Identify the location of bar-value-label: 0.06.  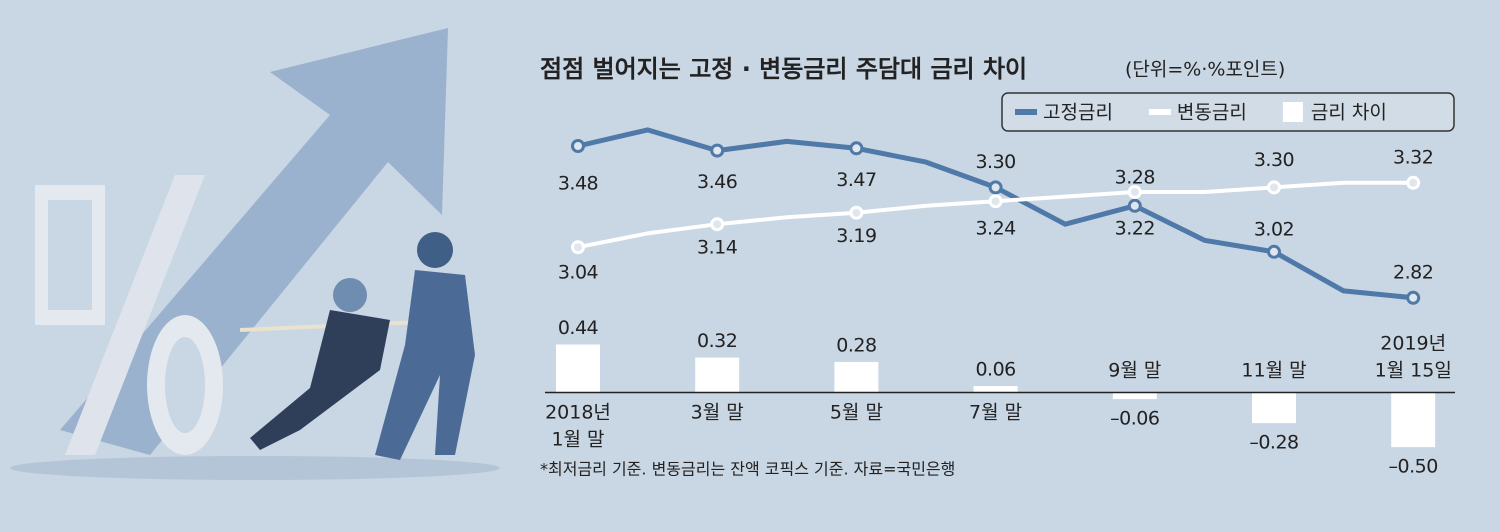
(995, 369).